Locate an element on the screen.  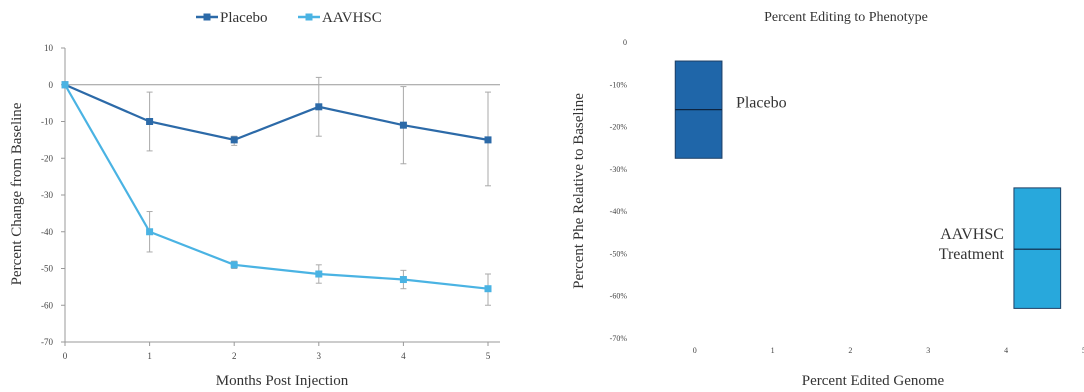
box-placebo: Placebo is located at coordinates (730, 109).